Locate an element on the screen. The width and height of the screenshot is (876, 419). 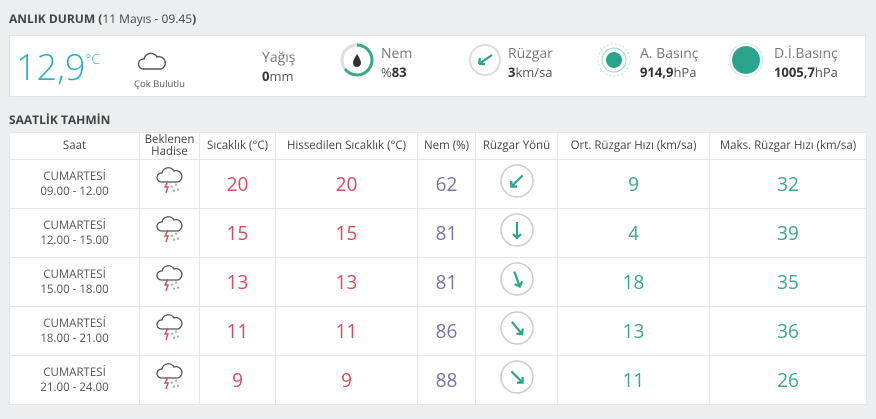
max-wind-speed: 32 is located at coordinates (788, 184).